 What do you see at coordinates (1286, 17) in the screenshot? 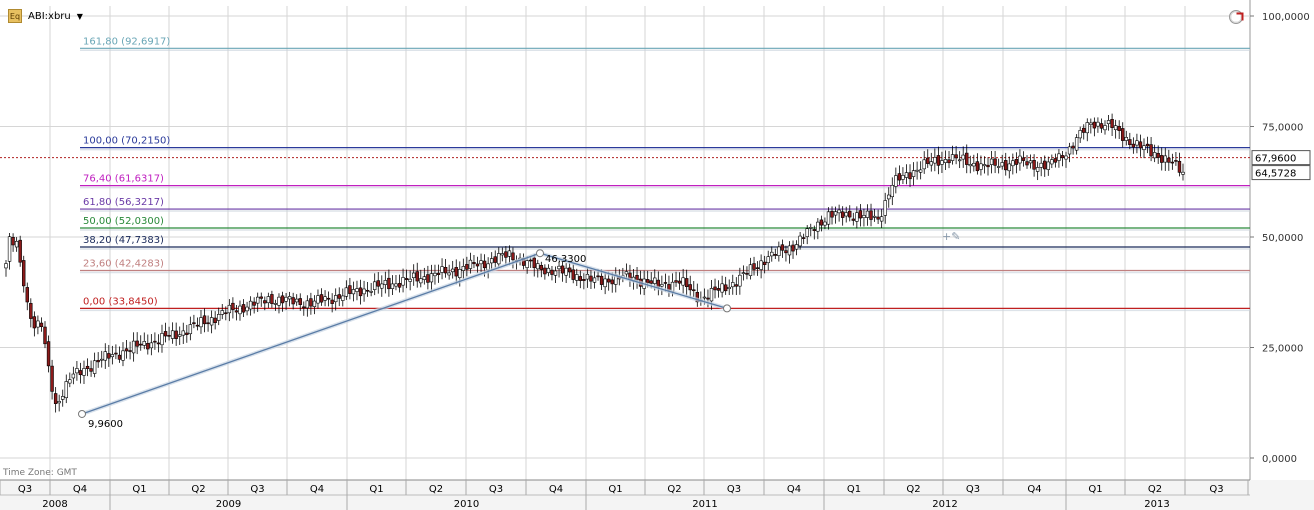
I see `y-tick-label-4: 100,0000` at bounding box center [1286, 17].